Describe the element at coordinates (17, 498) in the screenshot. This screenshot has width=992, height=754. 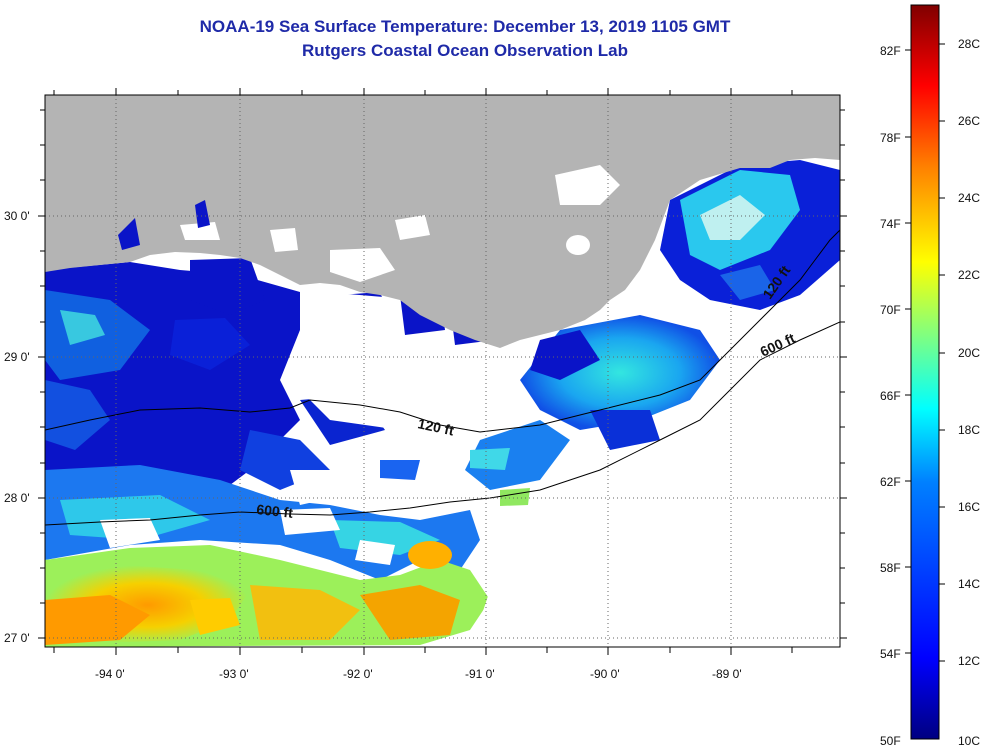
I see `lat-label-28: 28 0'` at that location.